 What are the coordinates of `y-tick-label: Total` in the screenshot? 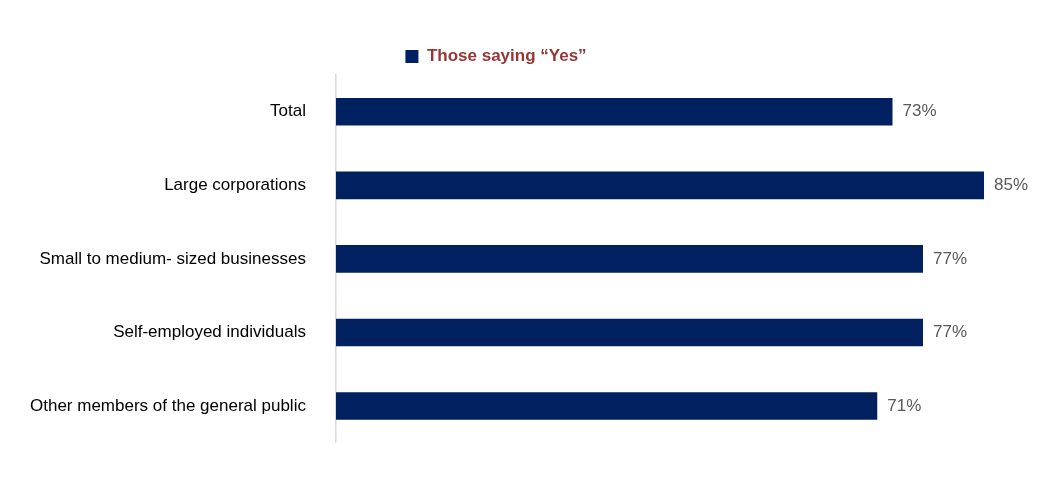 It's located at (288, 111).